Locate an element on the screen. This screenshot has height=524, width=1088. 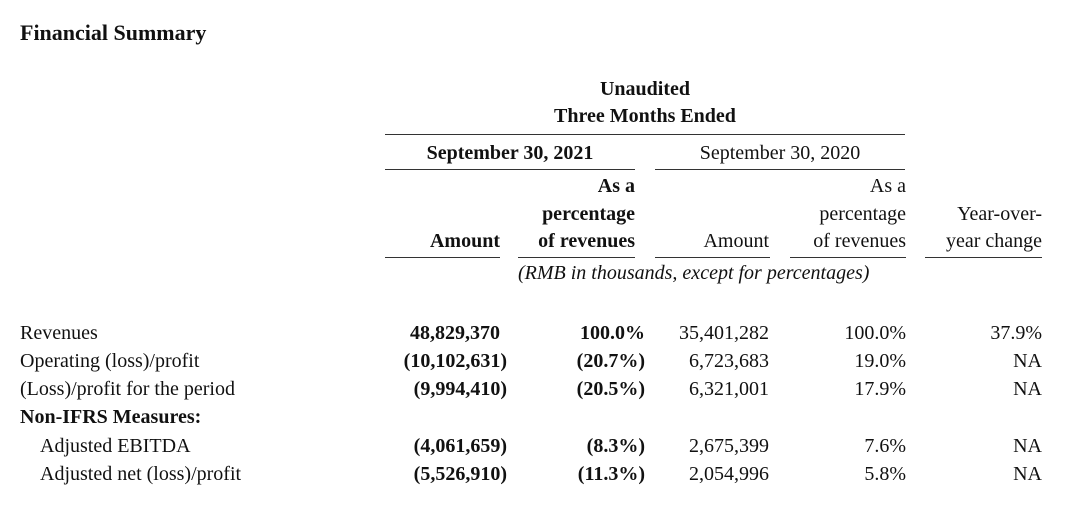
pct-2021: (8.3%) is located at coordinates (615, 446).